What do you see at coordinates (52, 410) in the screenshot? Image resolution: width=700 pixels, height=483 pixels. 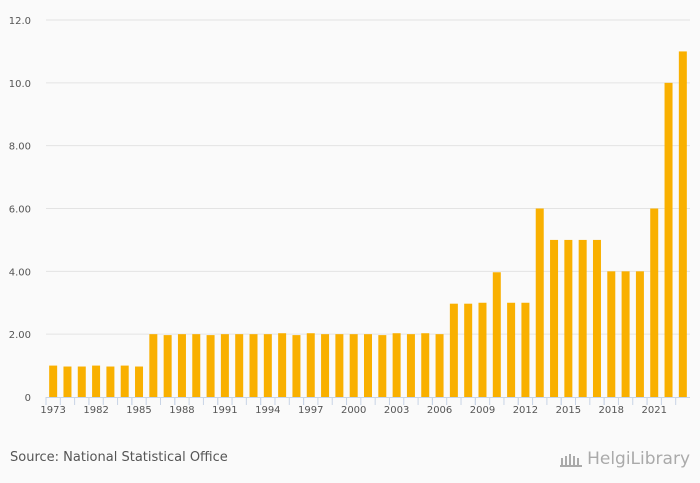 I see `x-tick-label: 1973` at bounding box center [52, 410].